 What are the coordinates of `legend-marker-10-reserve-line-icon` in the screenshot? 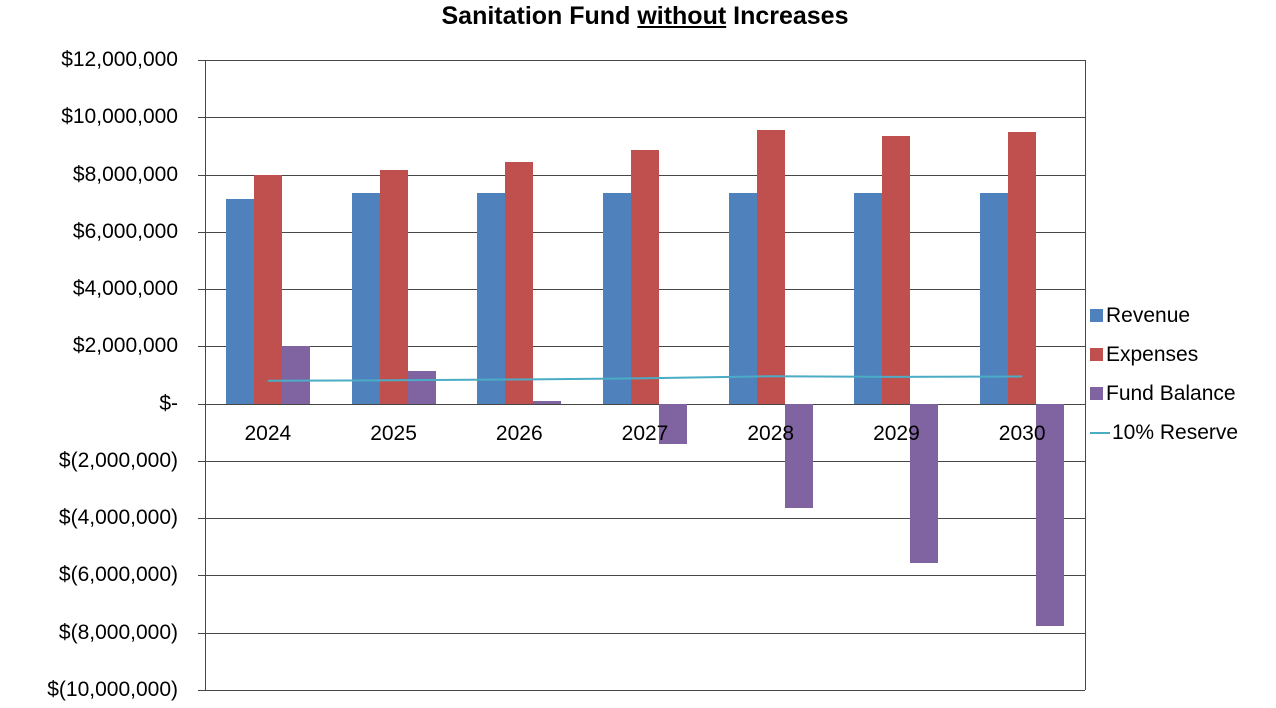 It's located at (1100, 432).